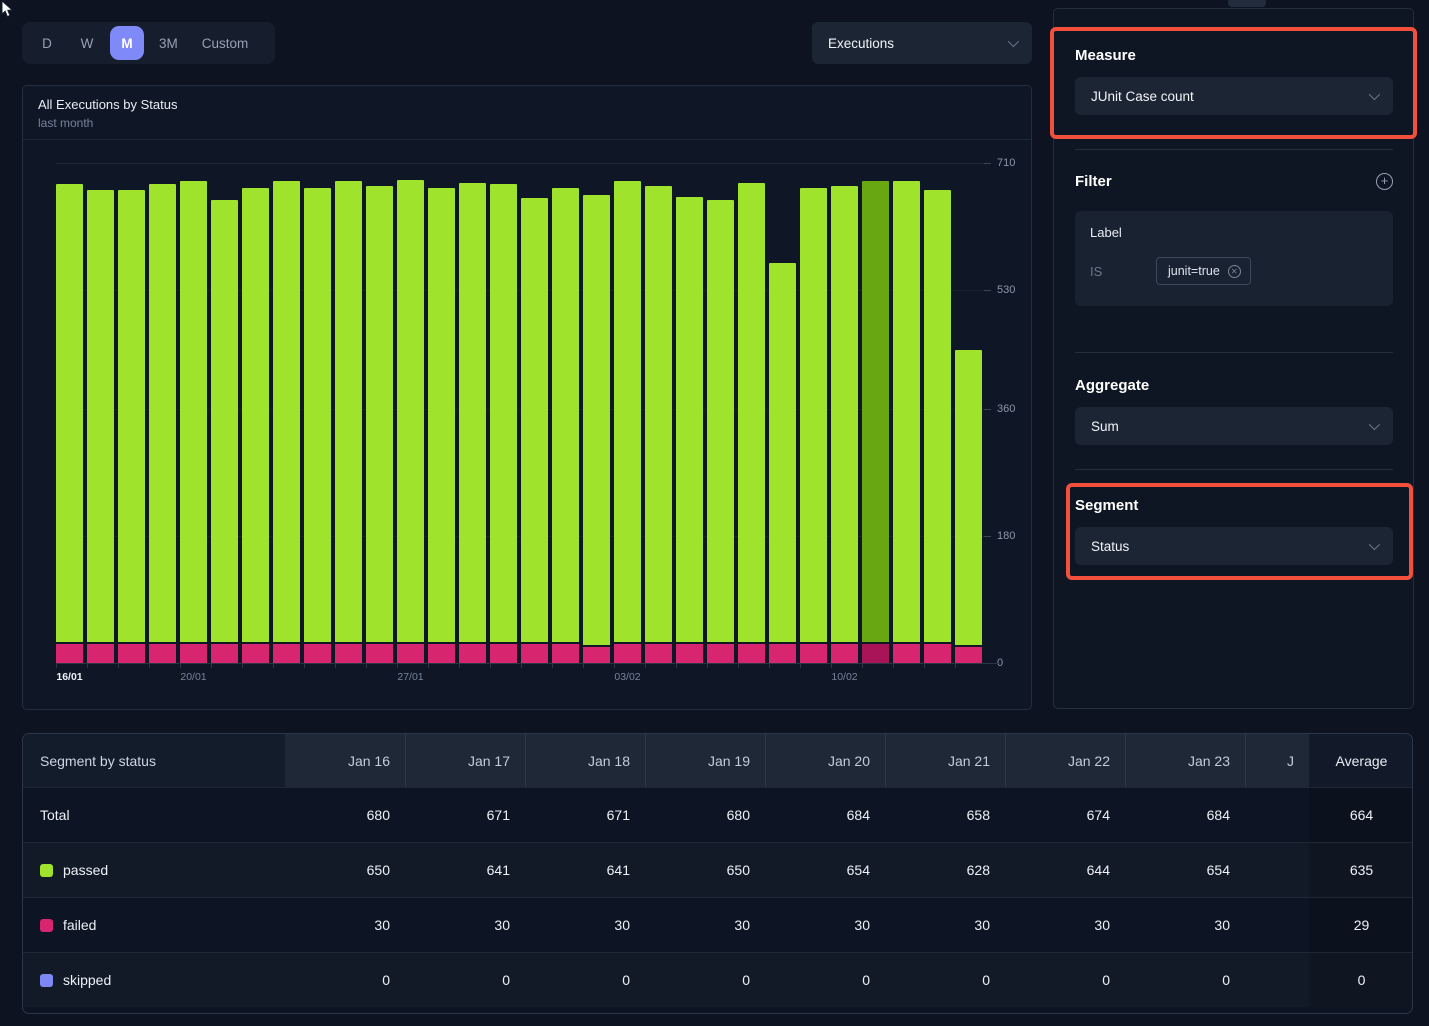  What do you see at coordinates (1234, 96) in the screenshot?
I see `measure-dropdown: JUnit Case count` at bounding box center [1234, 96].